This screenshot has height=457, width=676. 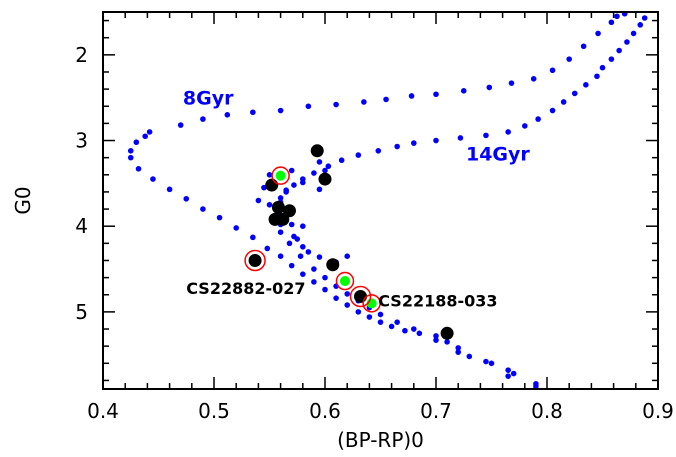 I want to click on y-tick-label: 5, so click(x=81, y=312).